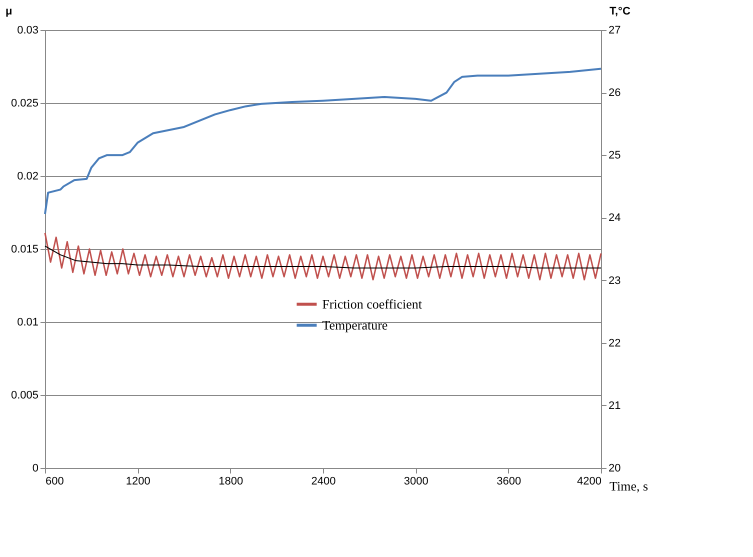 Image resolution: width=753 pixels, height=557 pixels. Describe the element at coordinates (416, 482) in the screenshot. I see `x-tick-label: 3000` at that location.